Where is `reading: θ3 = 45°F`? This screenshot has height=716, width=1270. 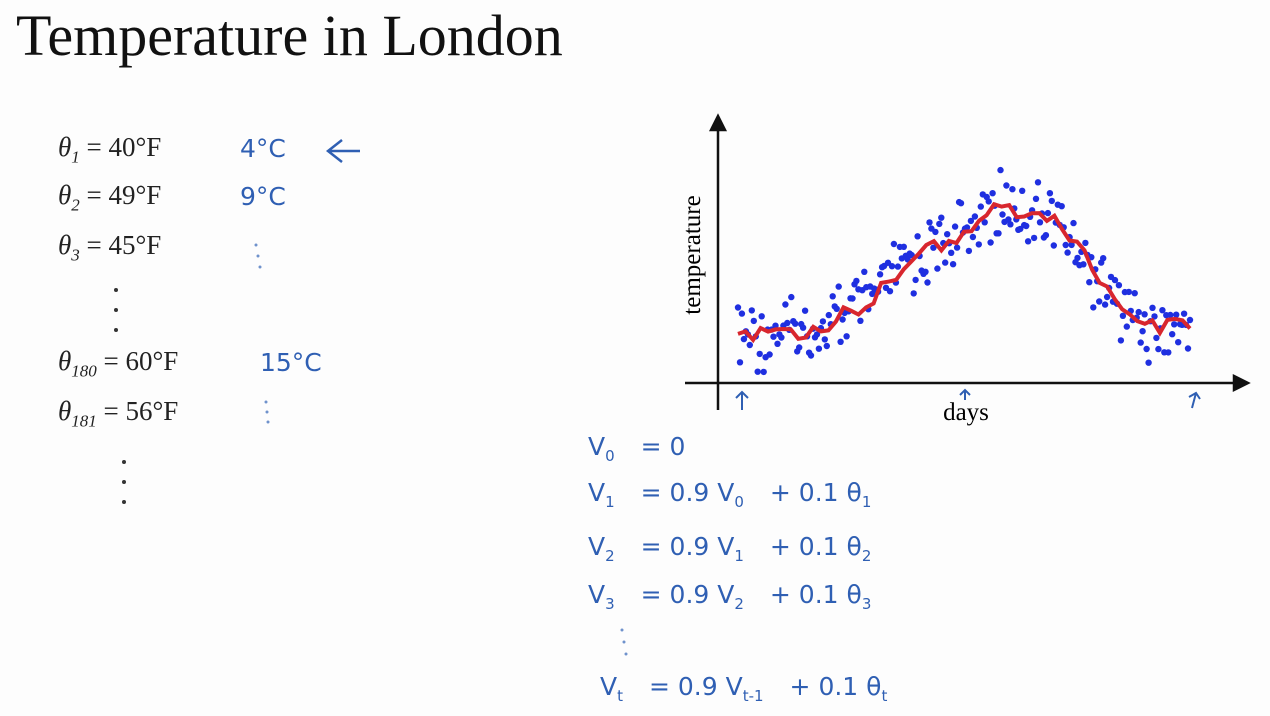
reading: θ3 = 45°F is located at coordinates (109, 247).